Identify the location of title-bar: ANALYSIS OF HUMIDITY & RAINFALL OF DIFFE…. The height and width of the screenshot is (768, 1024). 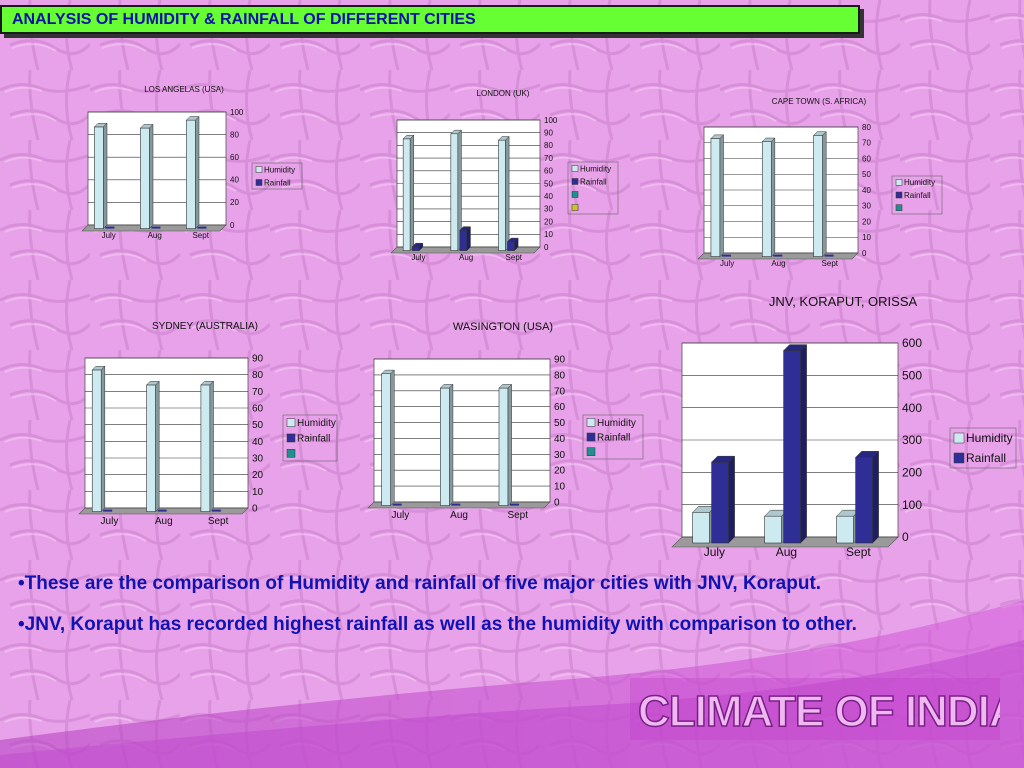
(430, 19).